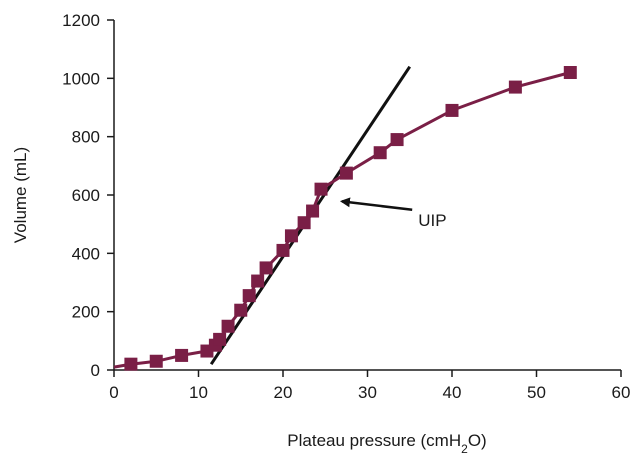 The height and width of the screenshot is (456, 637). I want to click on y-tick-label: 800, so click(86, 137).